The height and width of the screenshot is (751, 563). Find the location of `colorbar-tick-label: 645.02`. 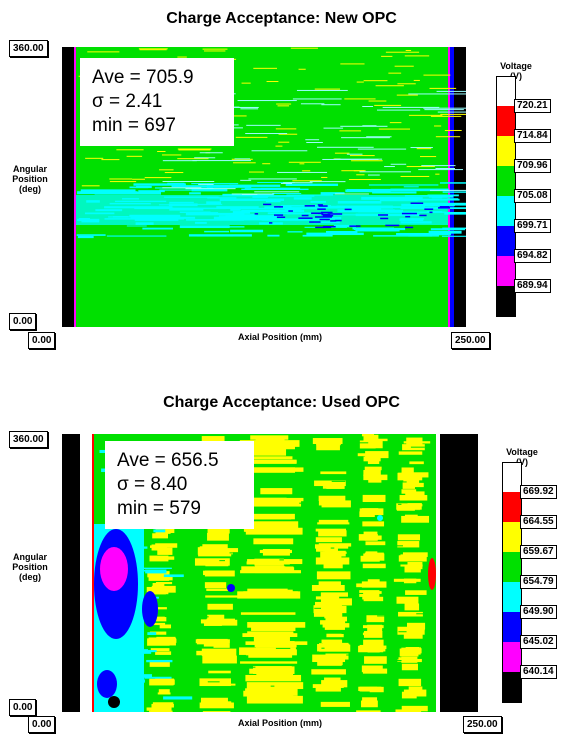

colorbar-tick-label: 645.02 is located at coordinates (538, 642).